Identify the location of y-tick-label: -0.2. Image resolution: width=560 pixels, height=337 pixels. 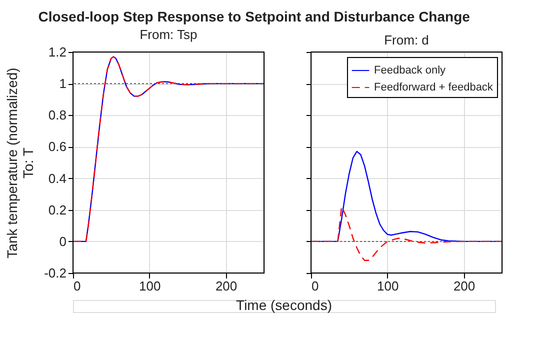
(55, 273).